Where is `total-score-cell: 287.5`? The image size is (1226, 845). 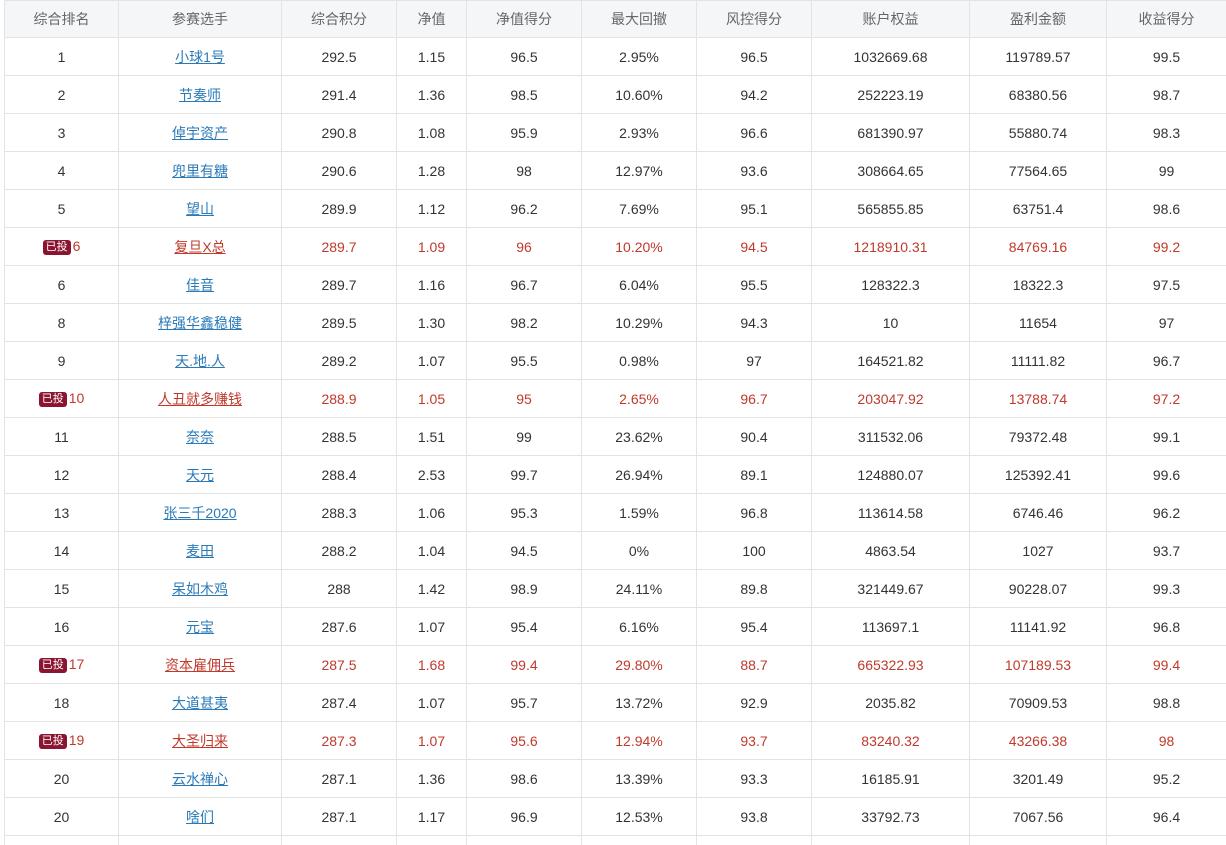
total-score-cell: 287.5 is located at coordinates (339, 664).